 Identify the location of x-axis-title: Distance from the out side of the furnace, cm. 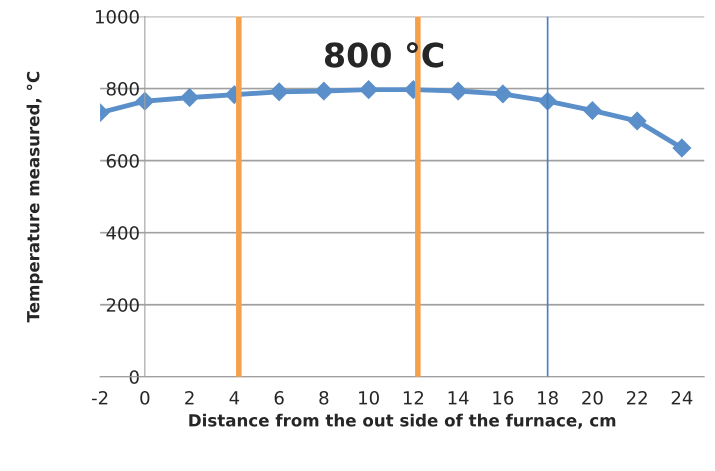
(402, 421).